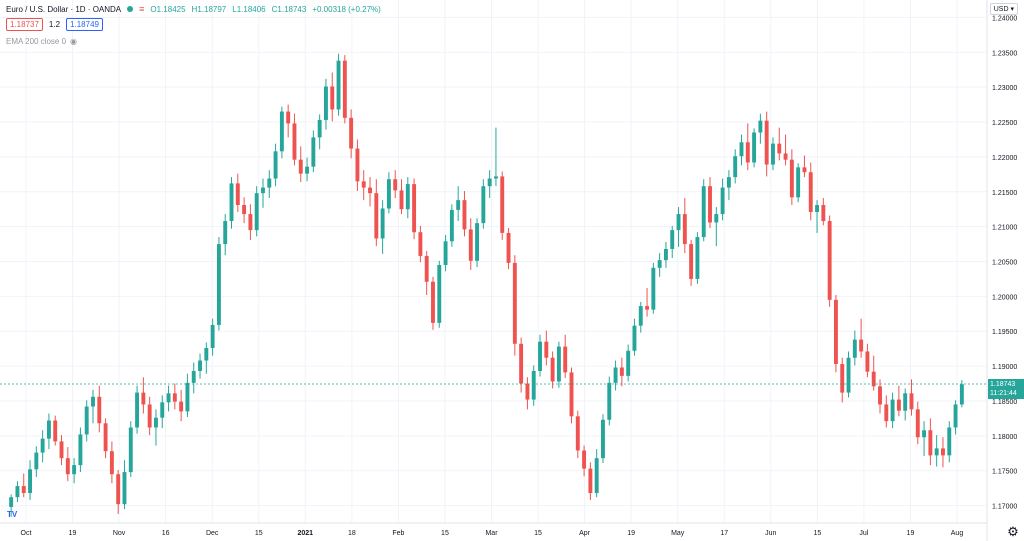 This screenshot has width=1024, height=541. What do you see at coordinates (1004, 402) in the screenshot?
I see `y-tick-label: 1.18500` at bounding box center [1004, 402].